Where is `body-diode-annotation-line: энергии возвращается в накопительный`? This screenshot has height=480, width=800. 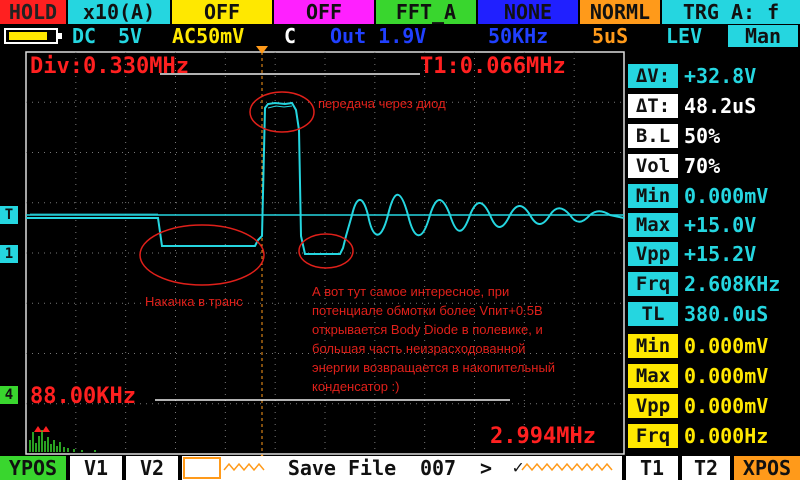
body-diode-annotation-line: энергии возвращается в накопительный is located at coordinates (434, 367).